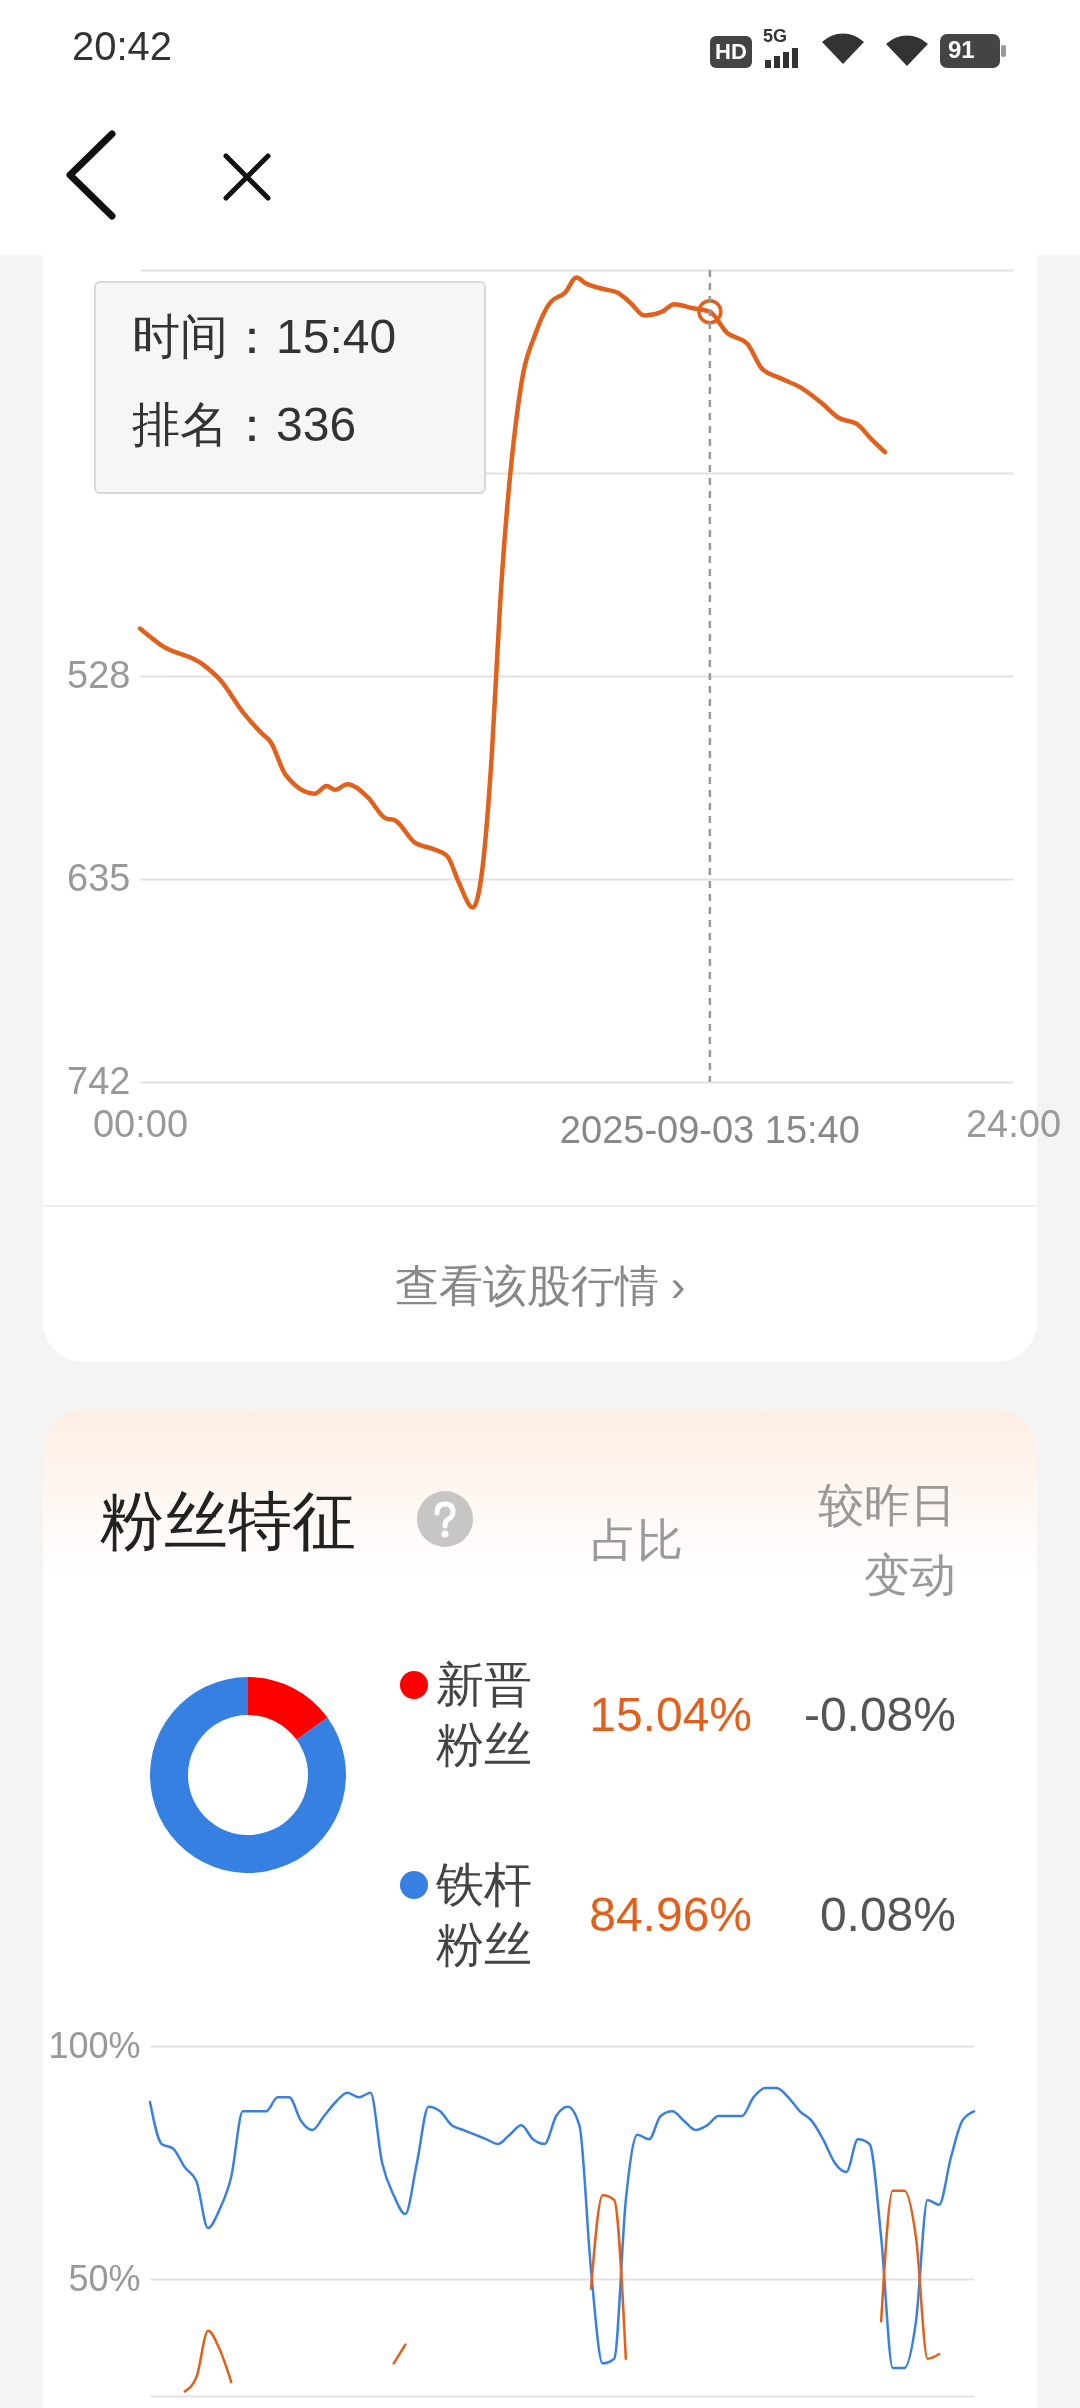 The image size is (1080, 2408). What do you see at coordinates (637, 1540) in the screenshot?
I see `text: 占比` at bounding box center [637, 1540].